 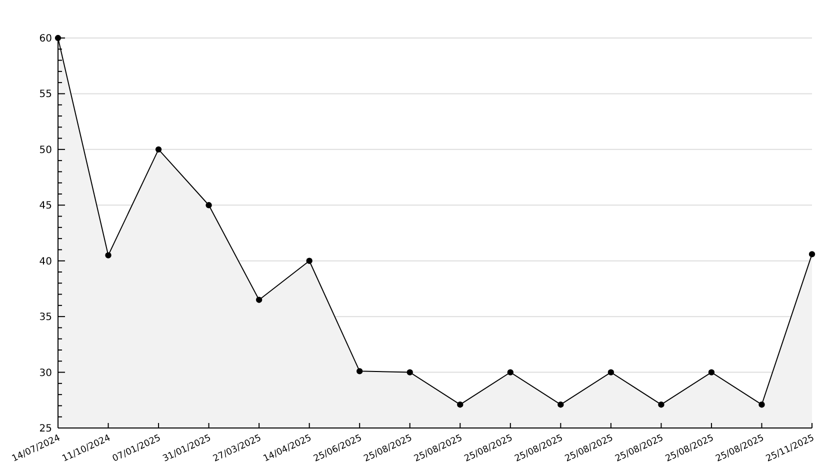 I want to click on y-tick-label: 55, so click(x=45, y=94).